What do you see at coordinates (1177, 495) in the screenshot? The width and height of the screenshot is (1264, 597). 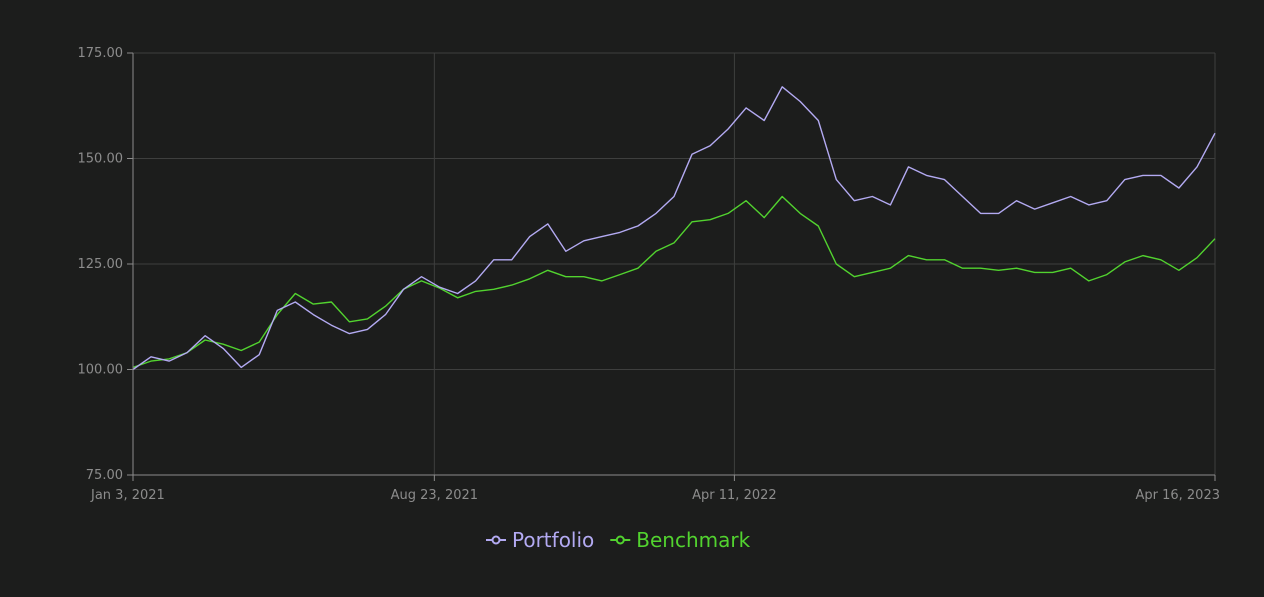 I see `x-tick-label: Apr 16, 2023` at bounding box center [1177, 495].